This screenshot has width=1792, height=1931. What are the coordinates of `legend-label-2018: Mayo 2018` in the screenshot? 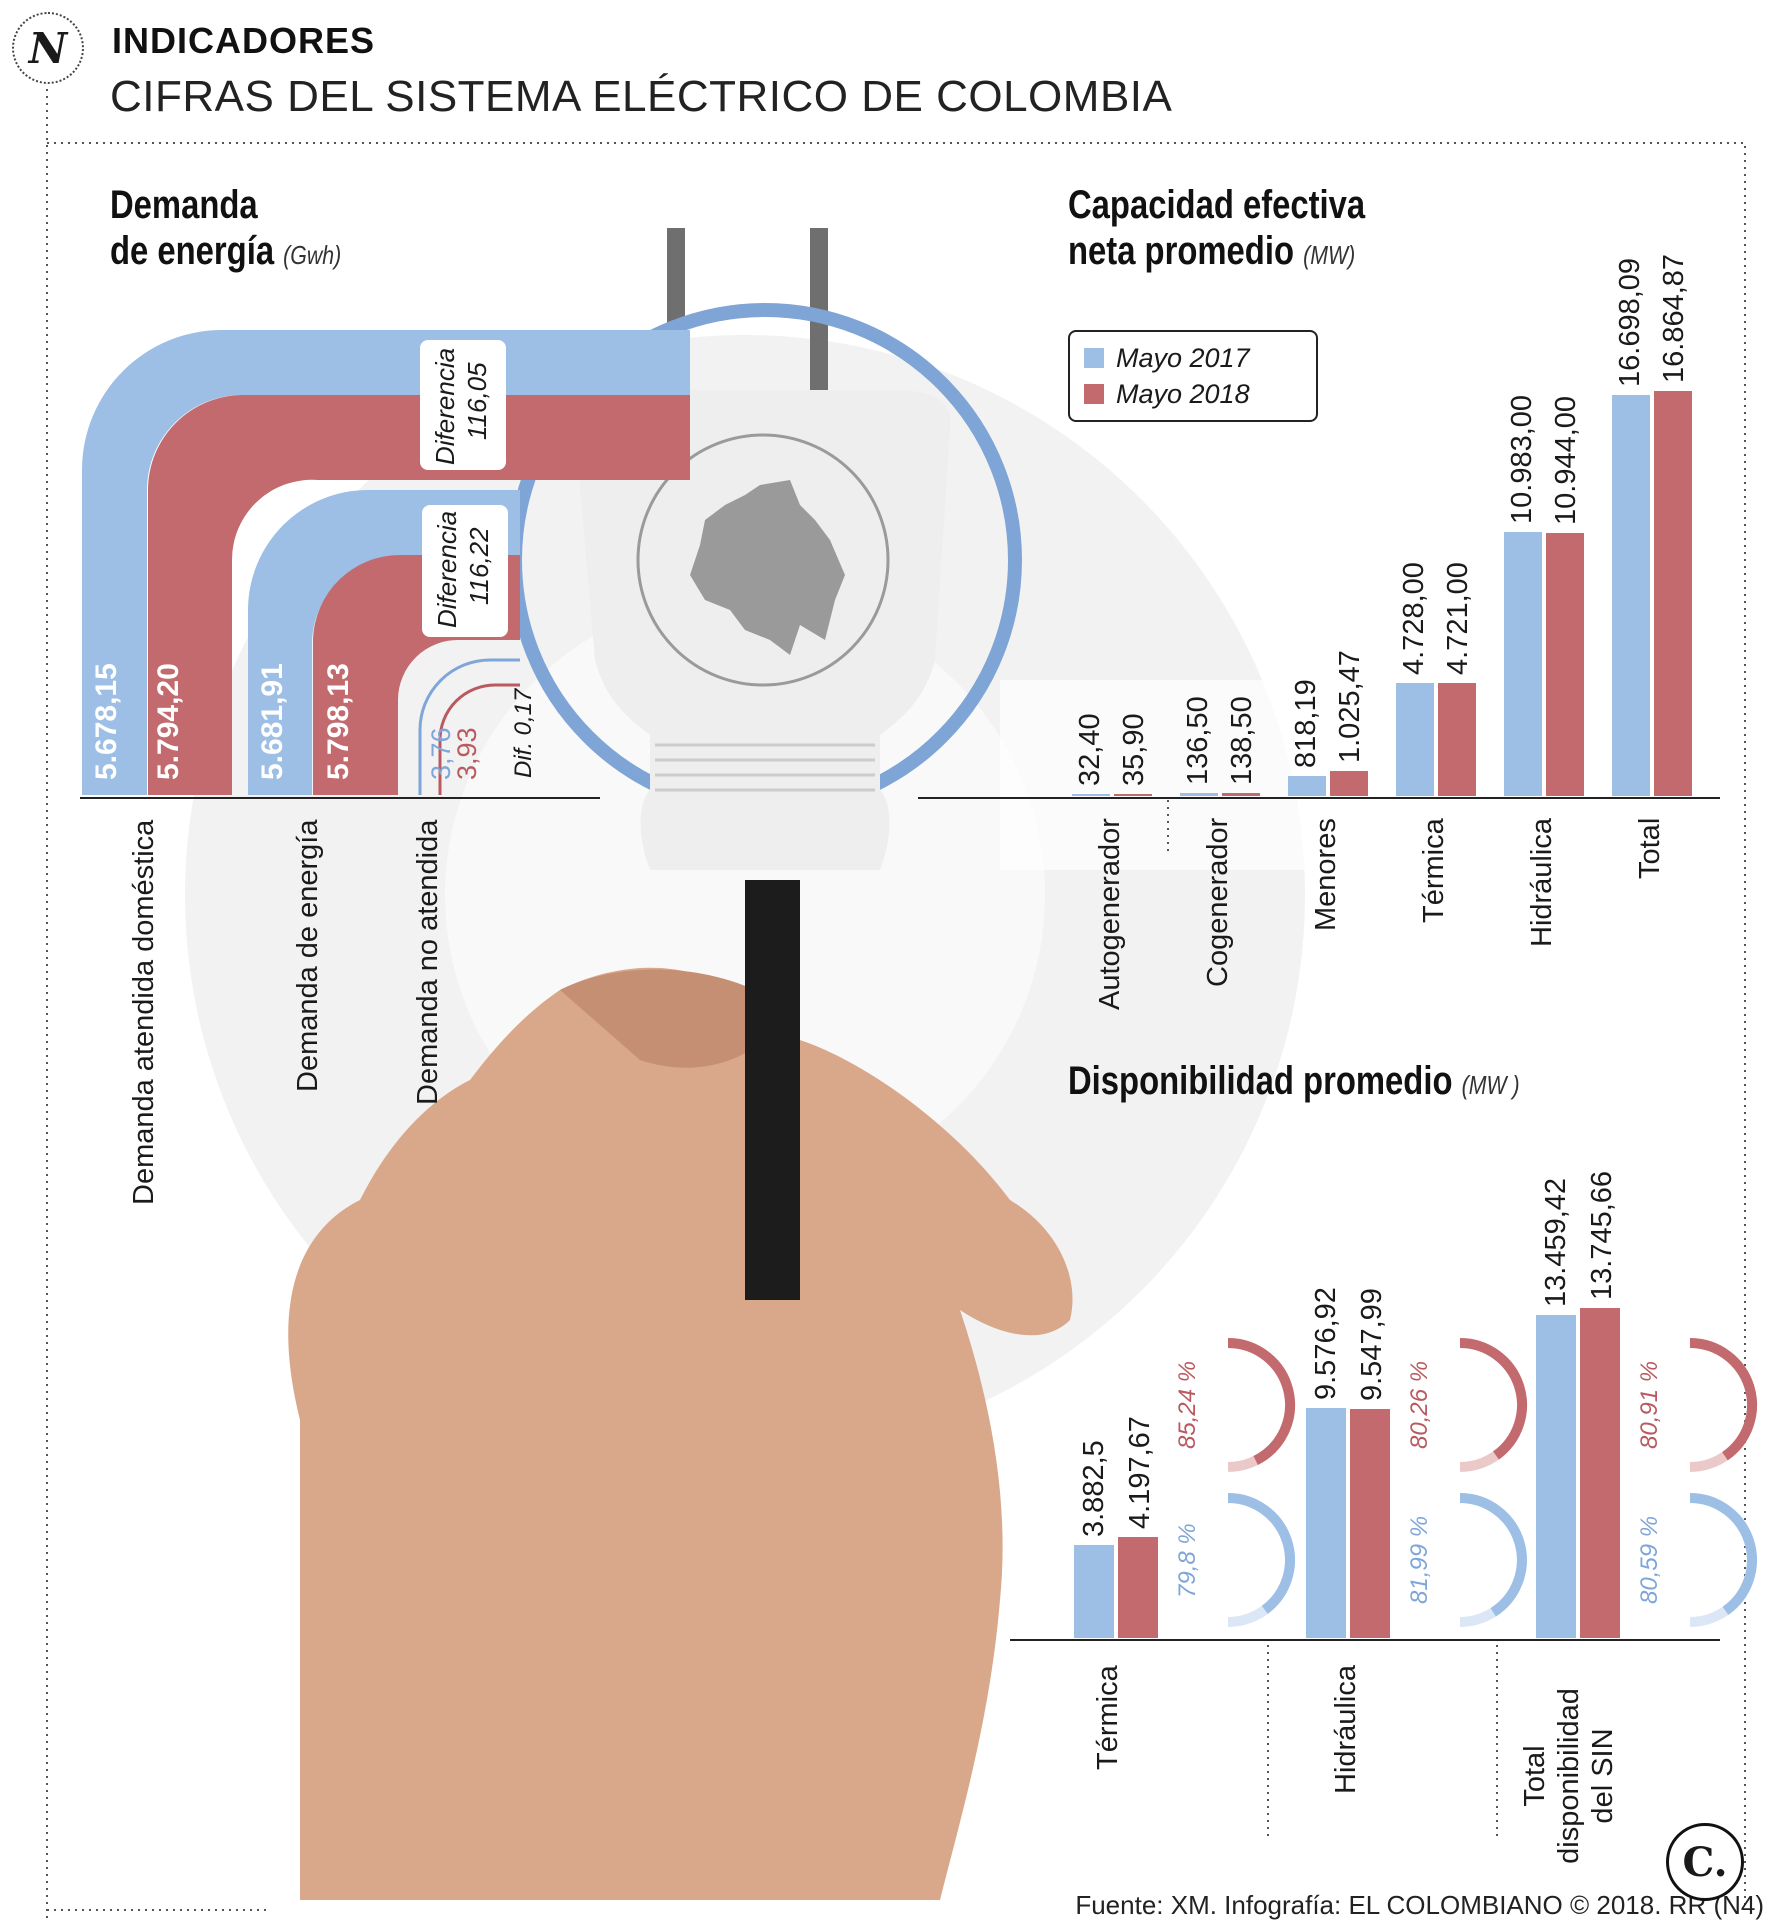 It's located at (1183, 393).